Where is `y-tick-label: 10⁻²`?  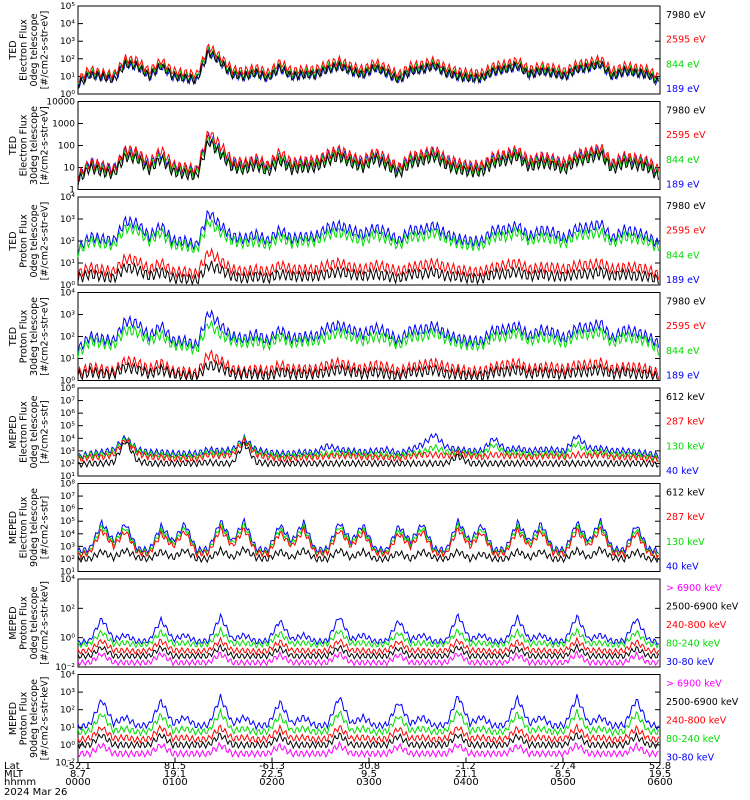
y-tick-label: 10⁻² is located at coordinates (65, 668).